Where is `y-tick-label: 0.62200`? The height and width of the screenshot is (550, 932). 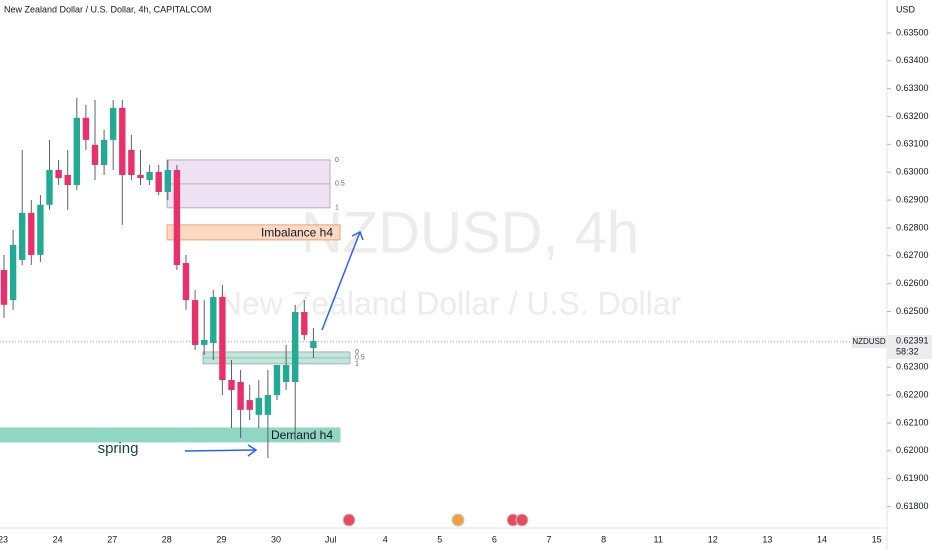
y-tick-label: 0.62200 is located at coordinates (912, 394).